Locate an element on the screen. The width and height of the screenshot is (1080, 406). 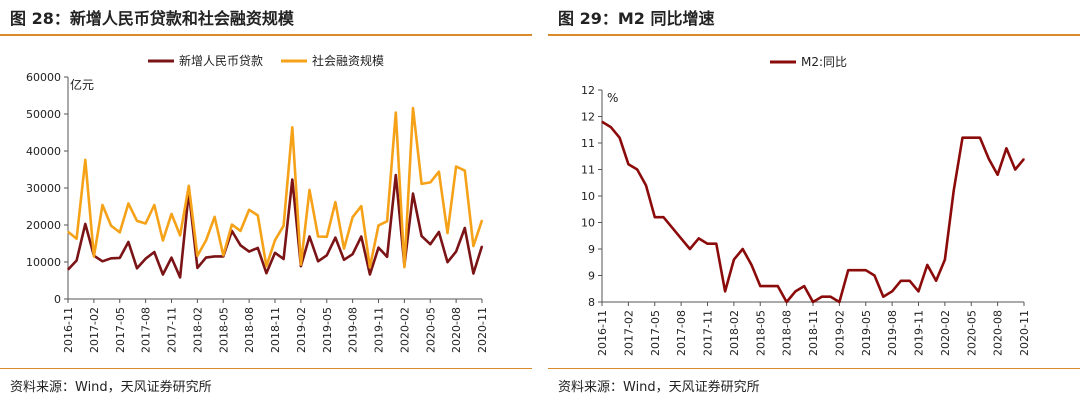
x-tick-label: 2020-11 is located at coordinates (1024, 333).